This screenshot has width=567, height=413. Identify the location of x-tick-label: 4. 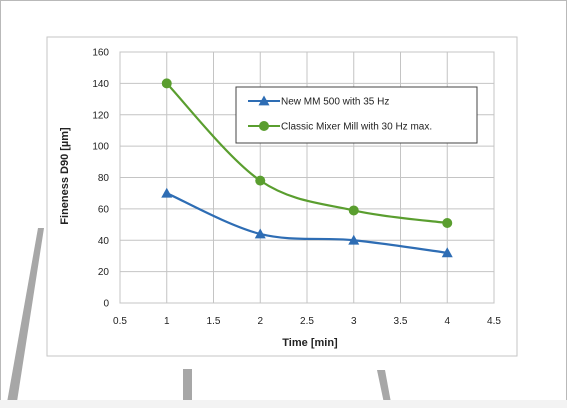
(447, 321).